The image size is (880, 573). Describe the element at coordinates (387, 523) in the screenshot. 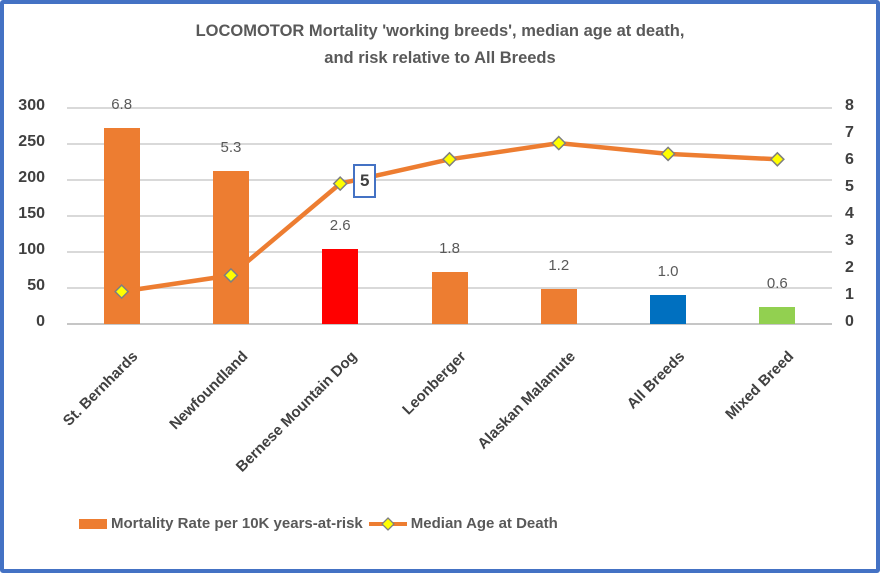

I see `line-diamond-swatch-icon` at that location.